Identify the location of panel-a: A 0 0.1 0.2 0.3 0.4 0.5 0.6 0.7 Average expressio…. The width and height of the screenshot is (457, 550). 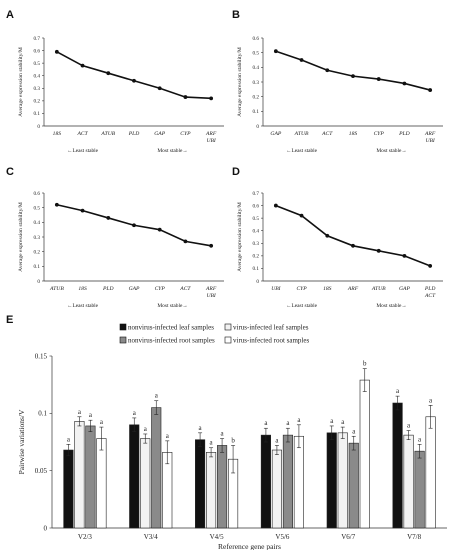
(115, 81).